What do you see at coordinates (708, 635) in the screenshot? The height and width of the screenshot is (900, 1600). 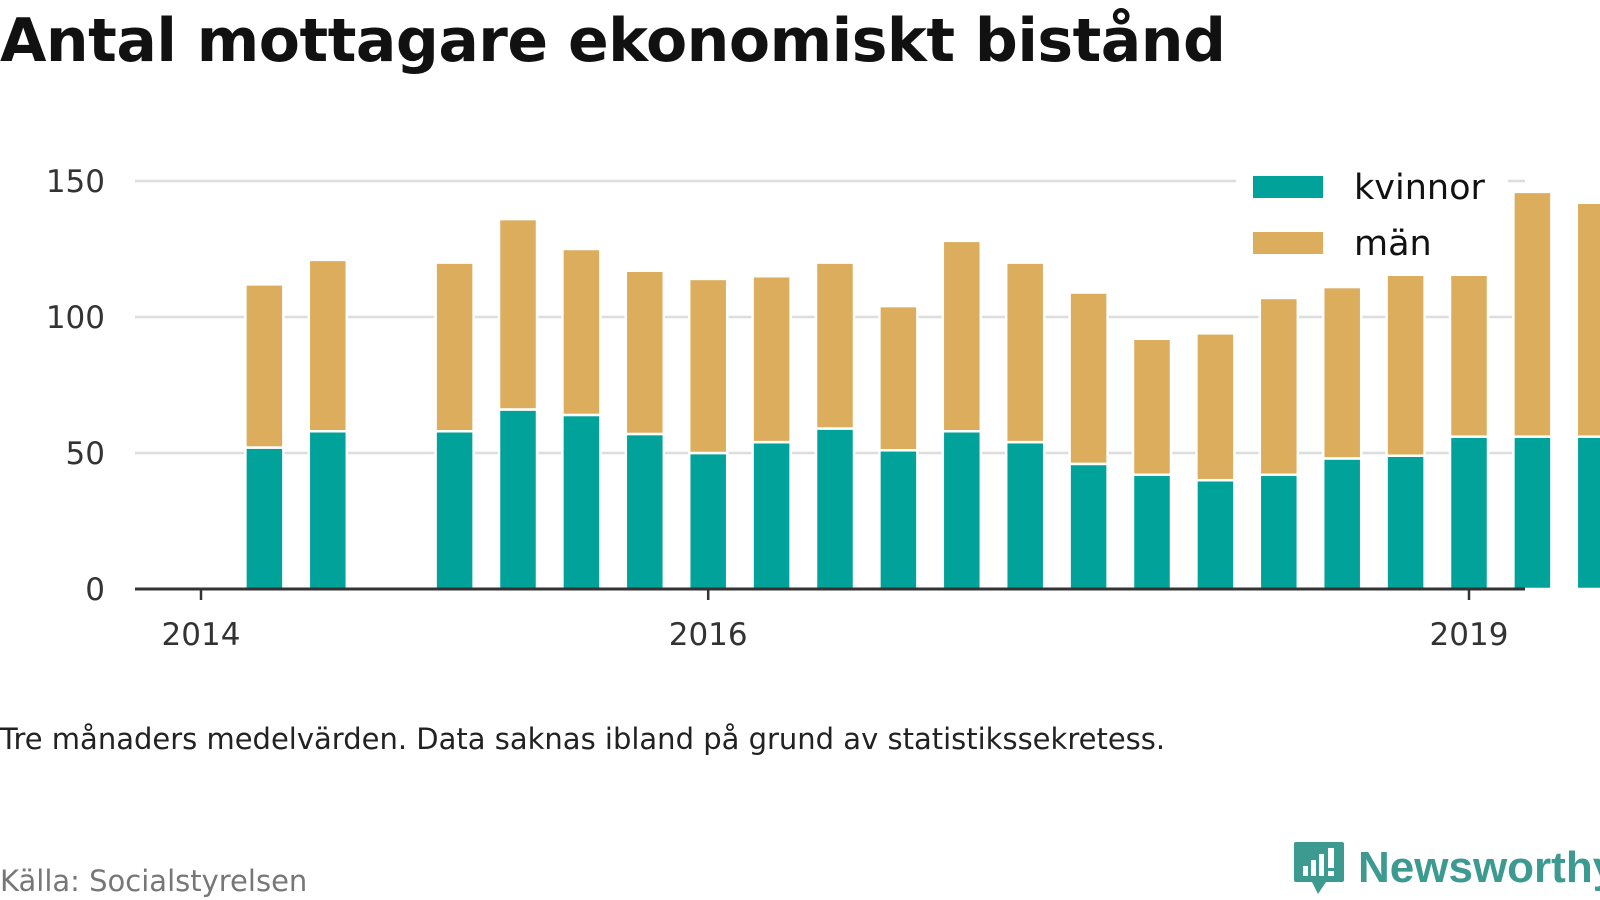 I see `x-tick-label: 2016` at bounding box center [708, 635].